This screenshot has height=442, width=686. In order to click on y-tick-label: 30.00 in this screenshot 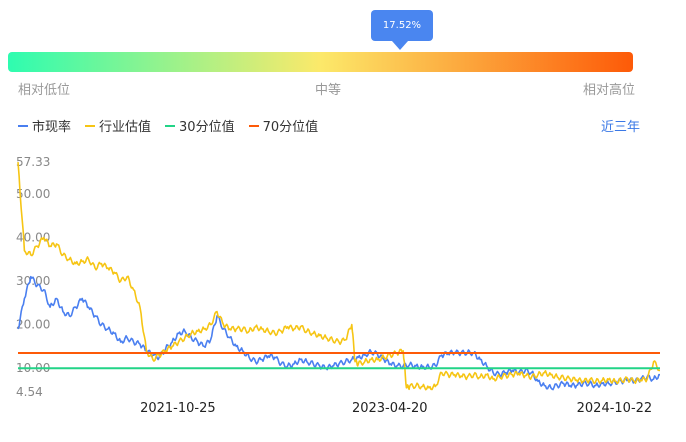, I will do `click(33, 281)`.